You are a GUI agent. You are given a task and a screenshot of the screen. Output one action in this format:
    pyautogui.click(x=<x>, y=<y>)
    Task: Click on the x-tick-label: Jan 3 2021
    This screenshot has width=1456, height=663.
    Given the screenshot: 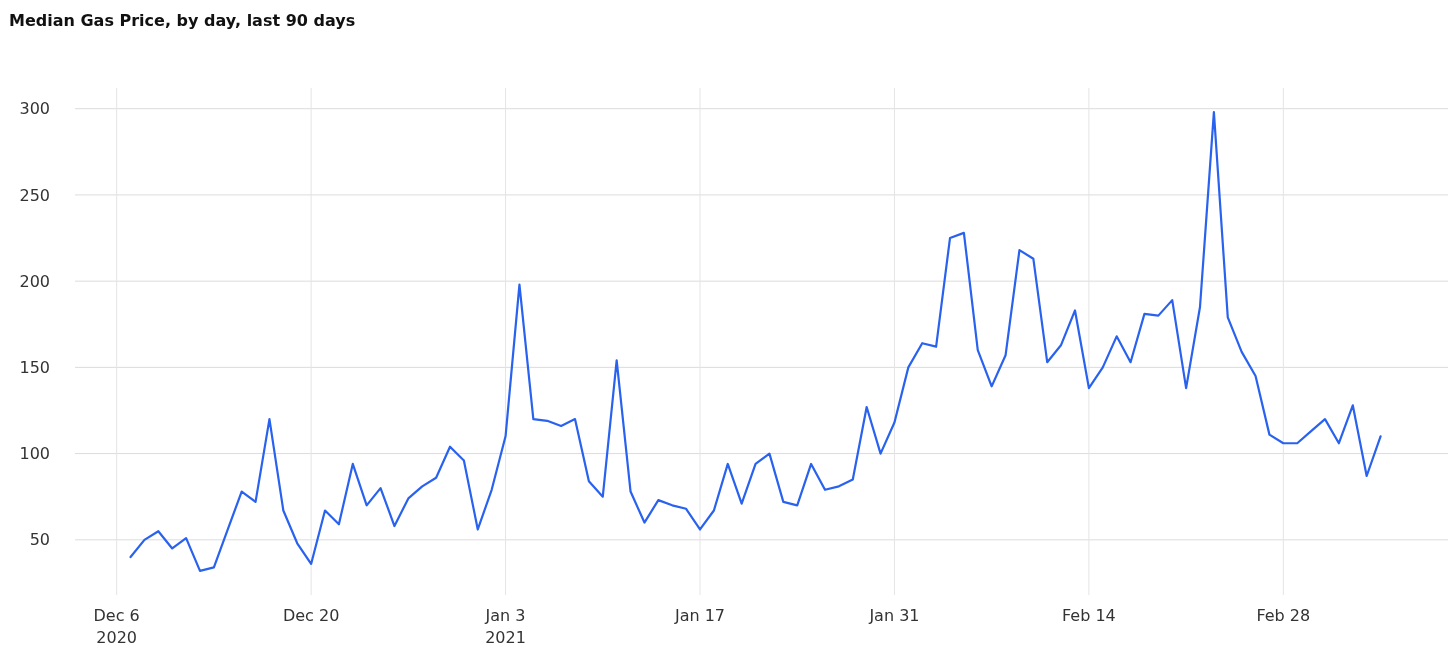 What is the action you would take?
    pyautogui.click(x=505, y=626)
    